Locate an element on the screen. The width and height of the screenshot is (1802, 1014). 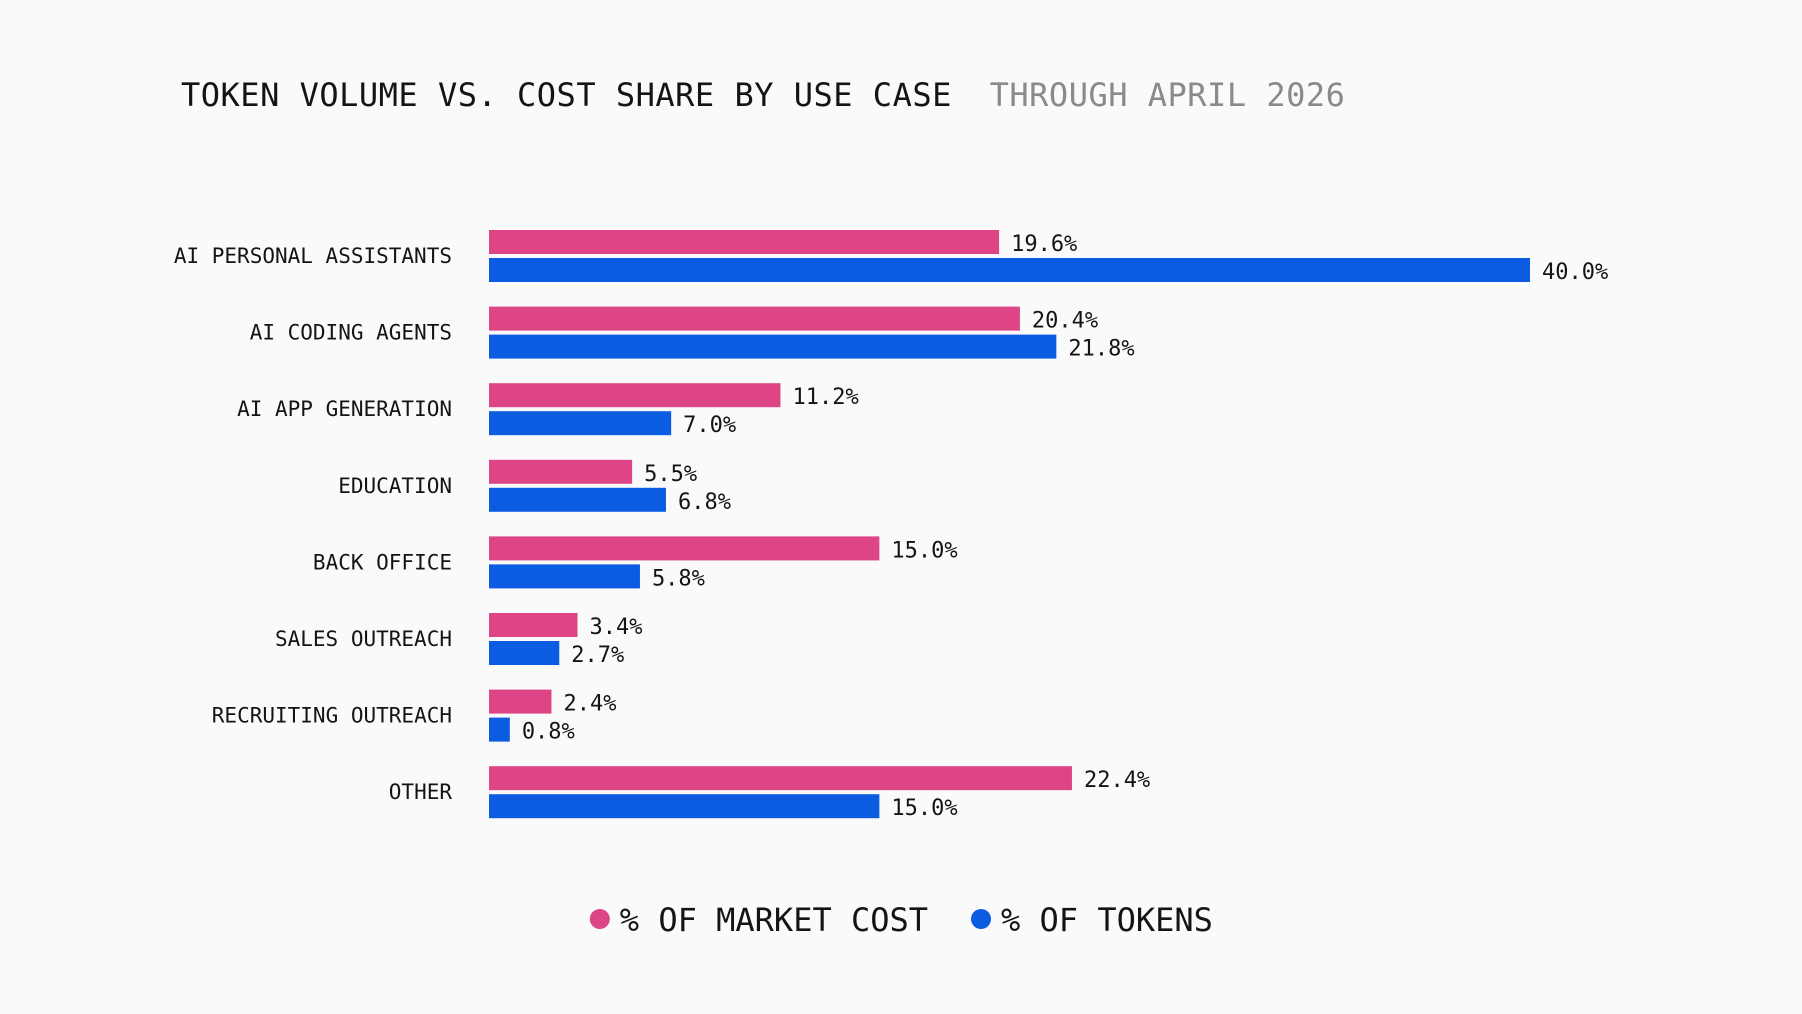
legend-label: % OF MARKET COST is located at coordinates (774, 920).